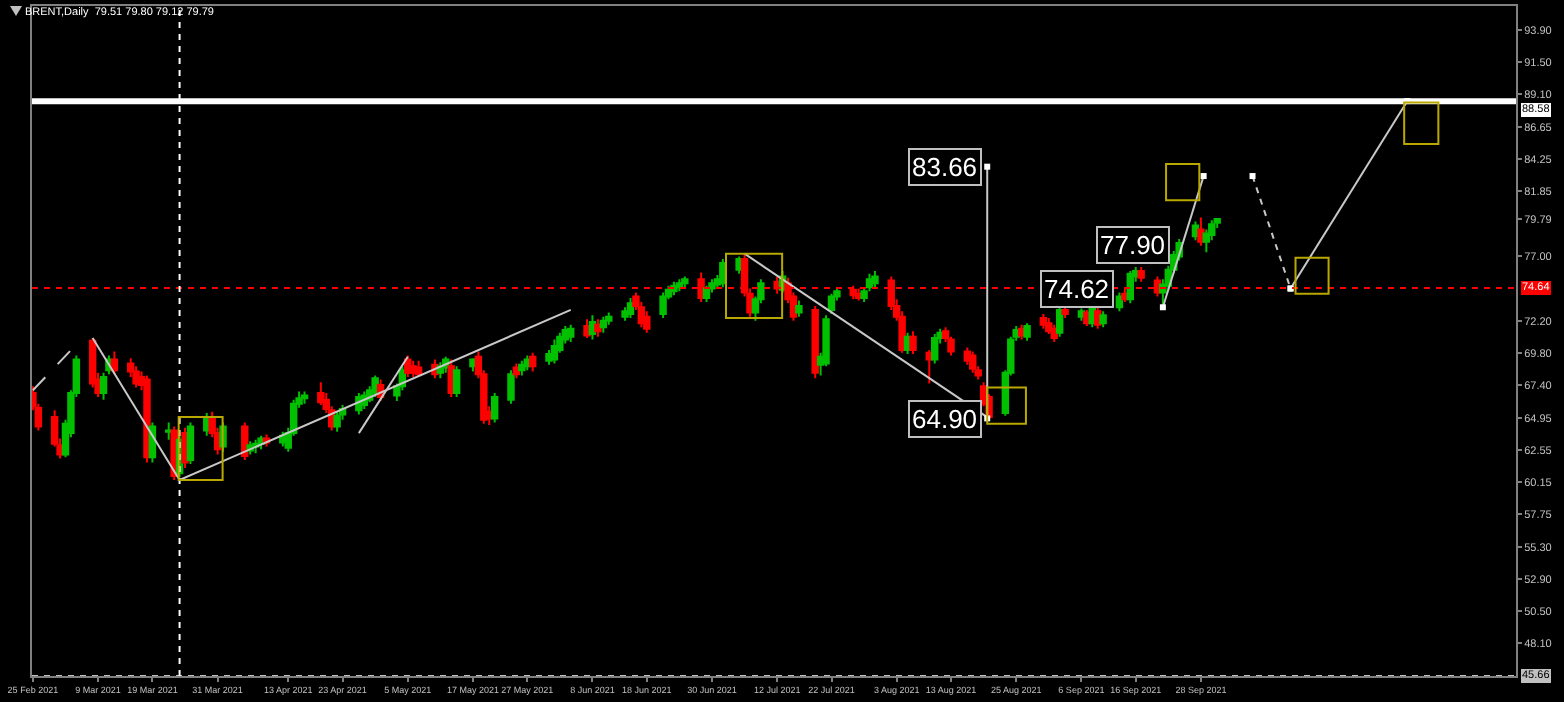 The width and height of the screenshot is (1564, 702). What do you see at coordinates (945, 419) in the screenshot?
I see `annotation: 64.90` at bounding box center [945, 419].